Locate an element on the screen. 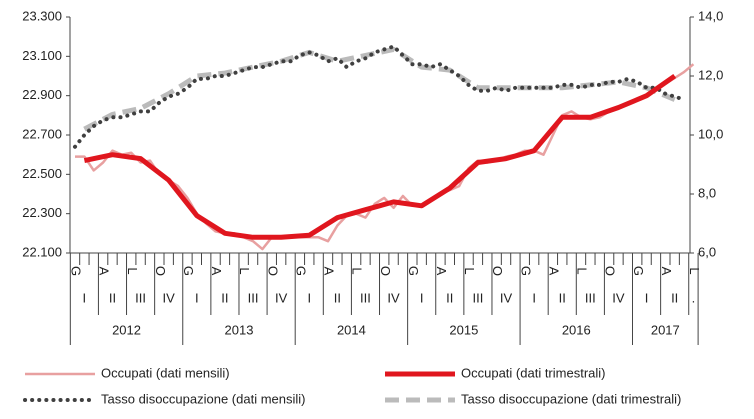 This screenshot has height=419, width=754. legend-label: Tasso disoccupazione (dati trimestrali) is located at coordinates (571, 398).